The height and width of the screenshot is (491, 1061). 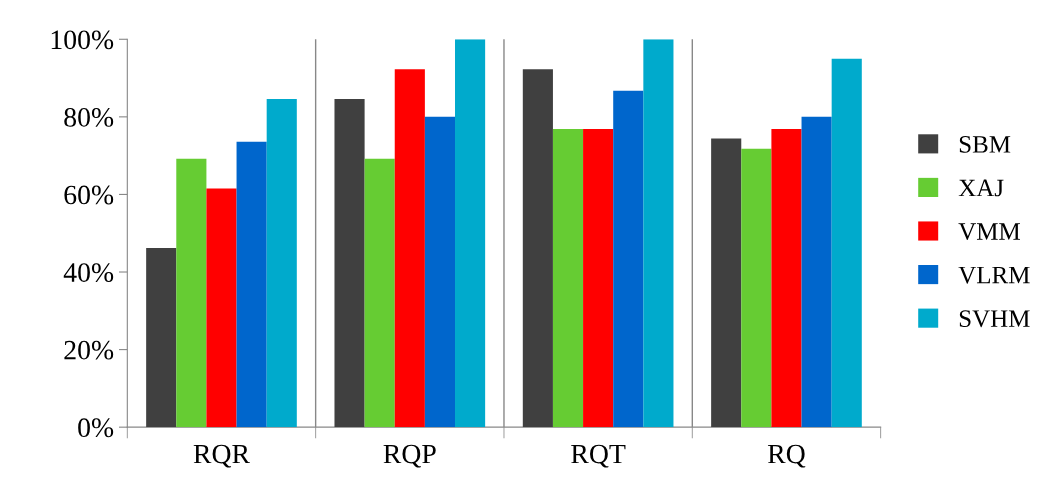 I want to click on x-tick-label: RQ, so click(x=786, y=456).